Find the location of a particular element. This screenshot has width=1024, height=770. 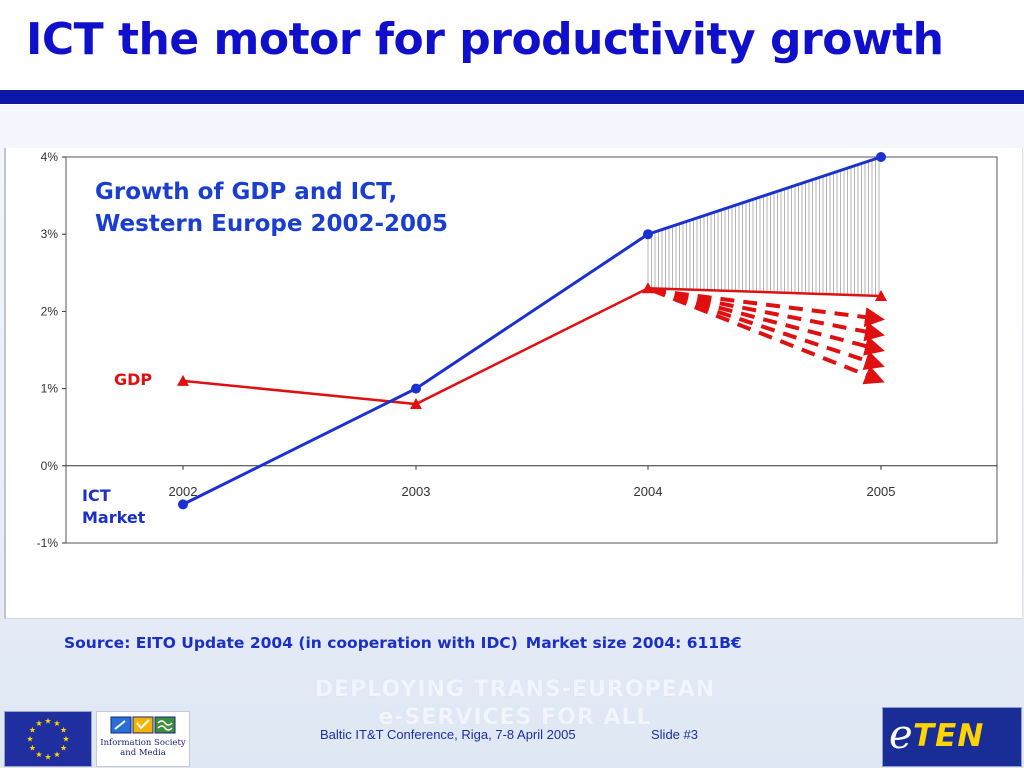

eu-flag-logo is located at coordinates (48, 739).